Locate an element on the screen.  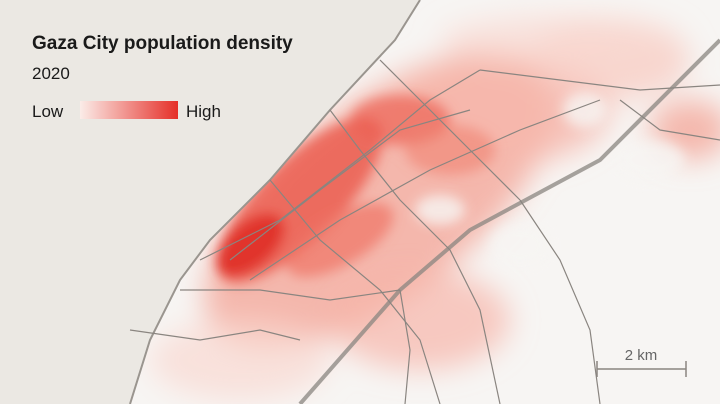
scale-label: 2 km is located at coordinates (641, 355).